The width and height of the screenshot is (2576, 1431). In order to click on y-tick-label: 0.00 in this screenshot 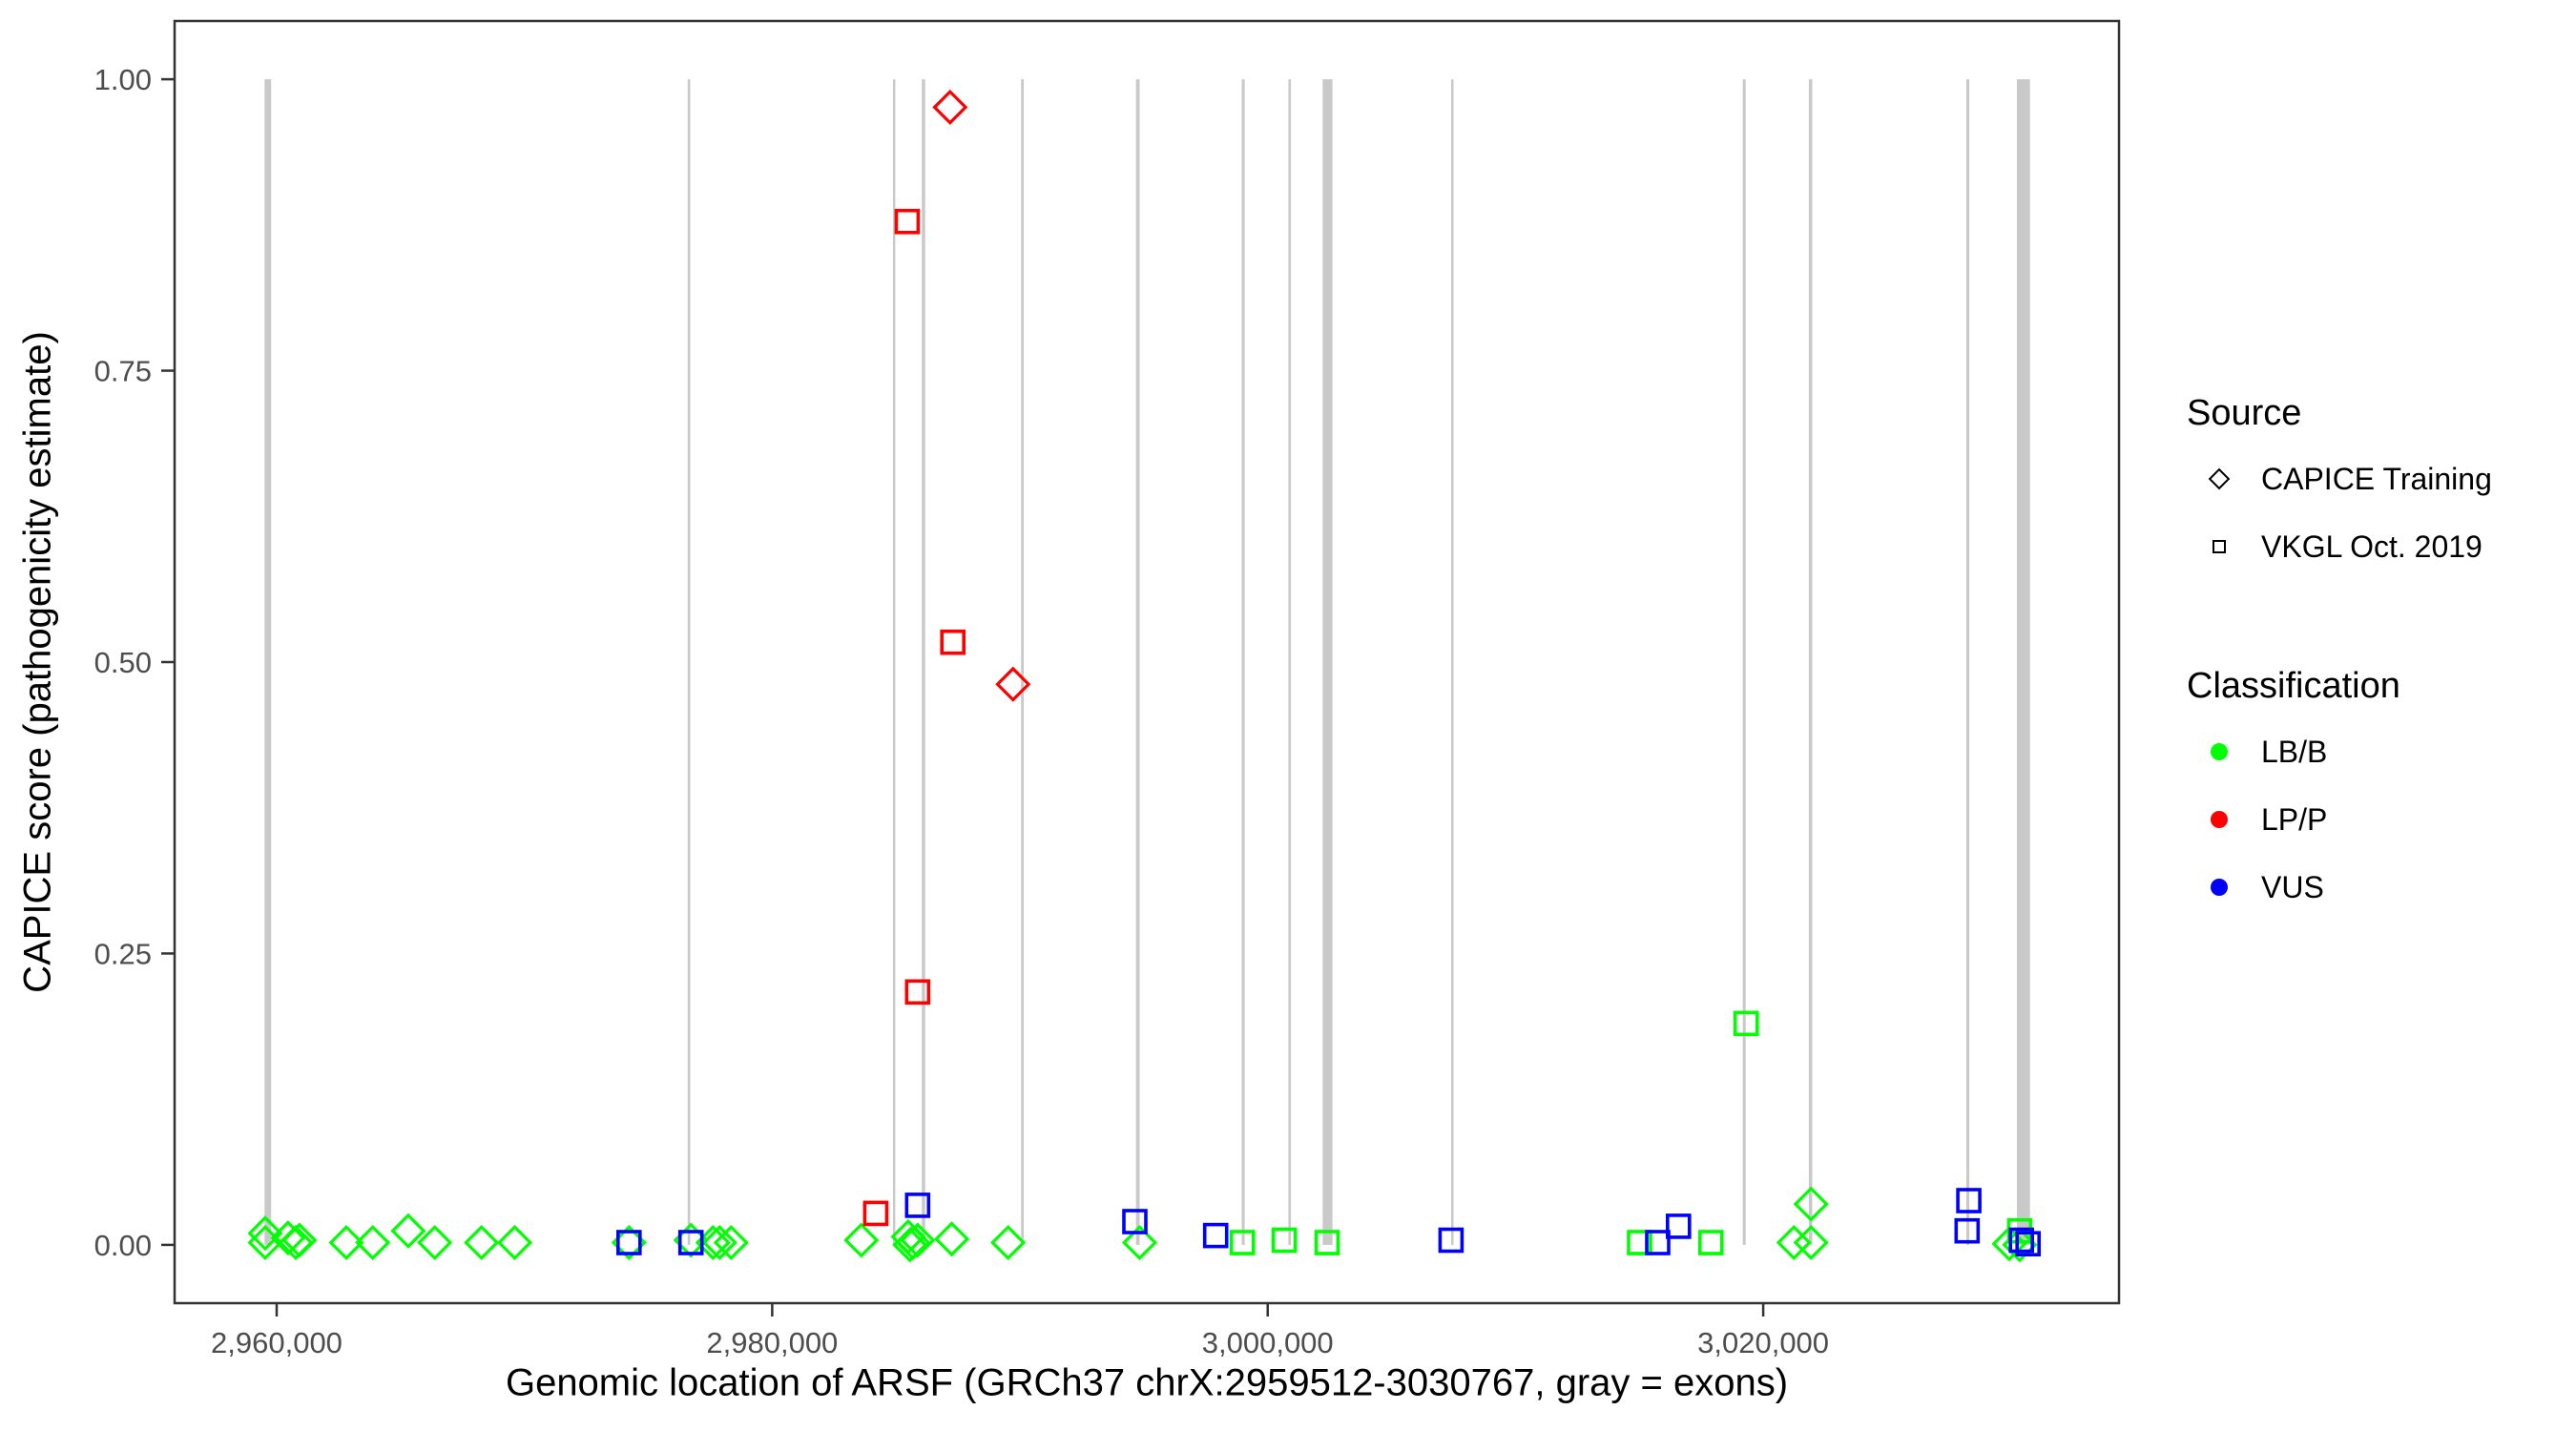, I will do `click(123, 1245)`.